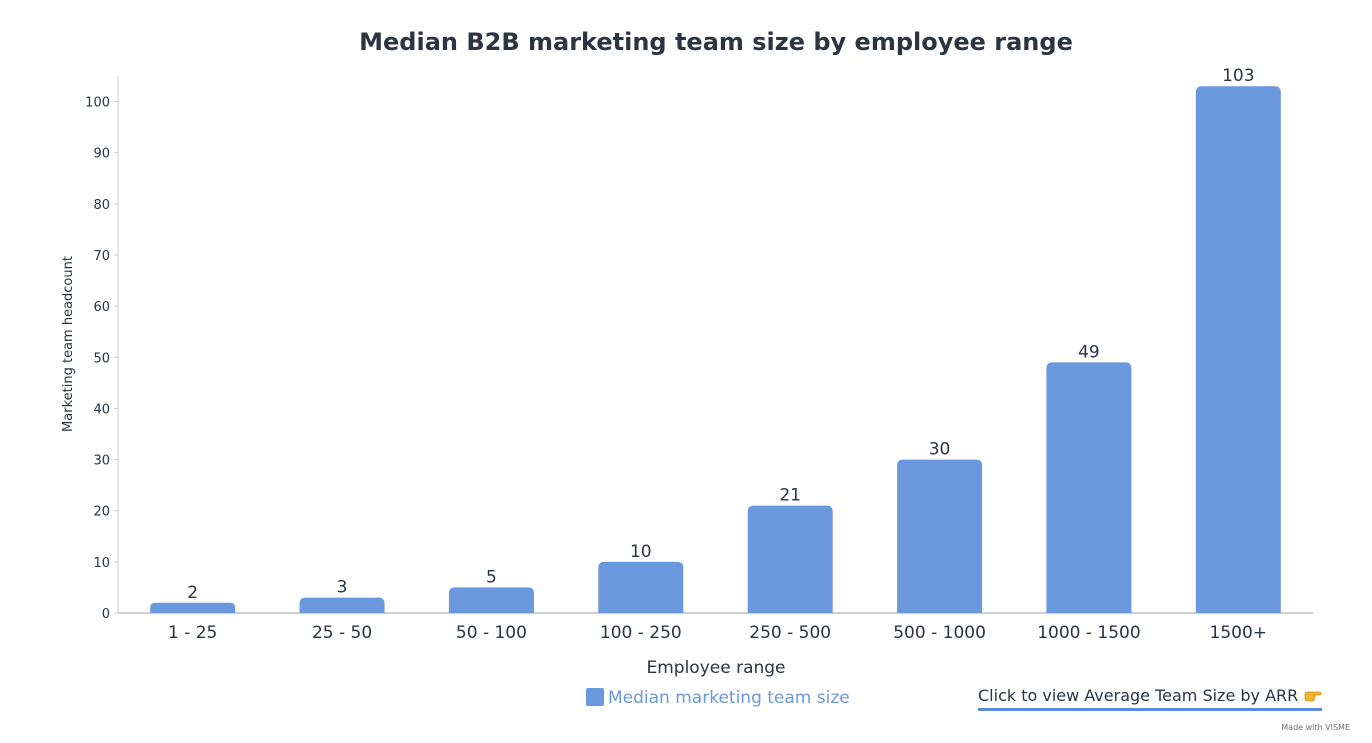 The width and height of the screenshot is (1372, 743). What do you see at coordinates (1138, 695) in the screenshot?
I see `view-arr-link-label: Click to view Average Team Size by ARR` at bounding box center [1138, 695].